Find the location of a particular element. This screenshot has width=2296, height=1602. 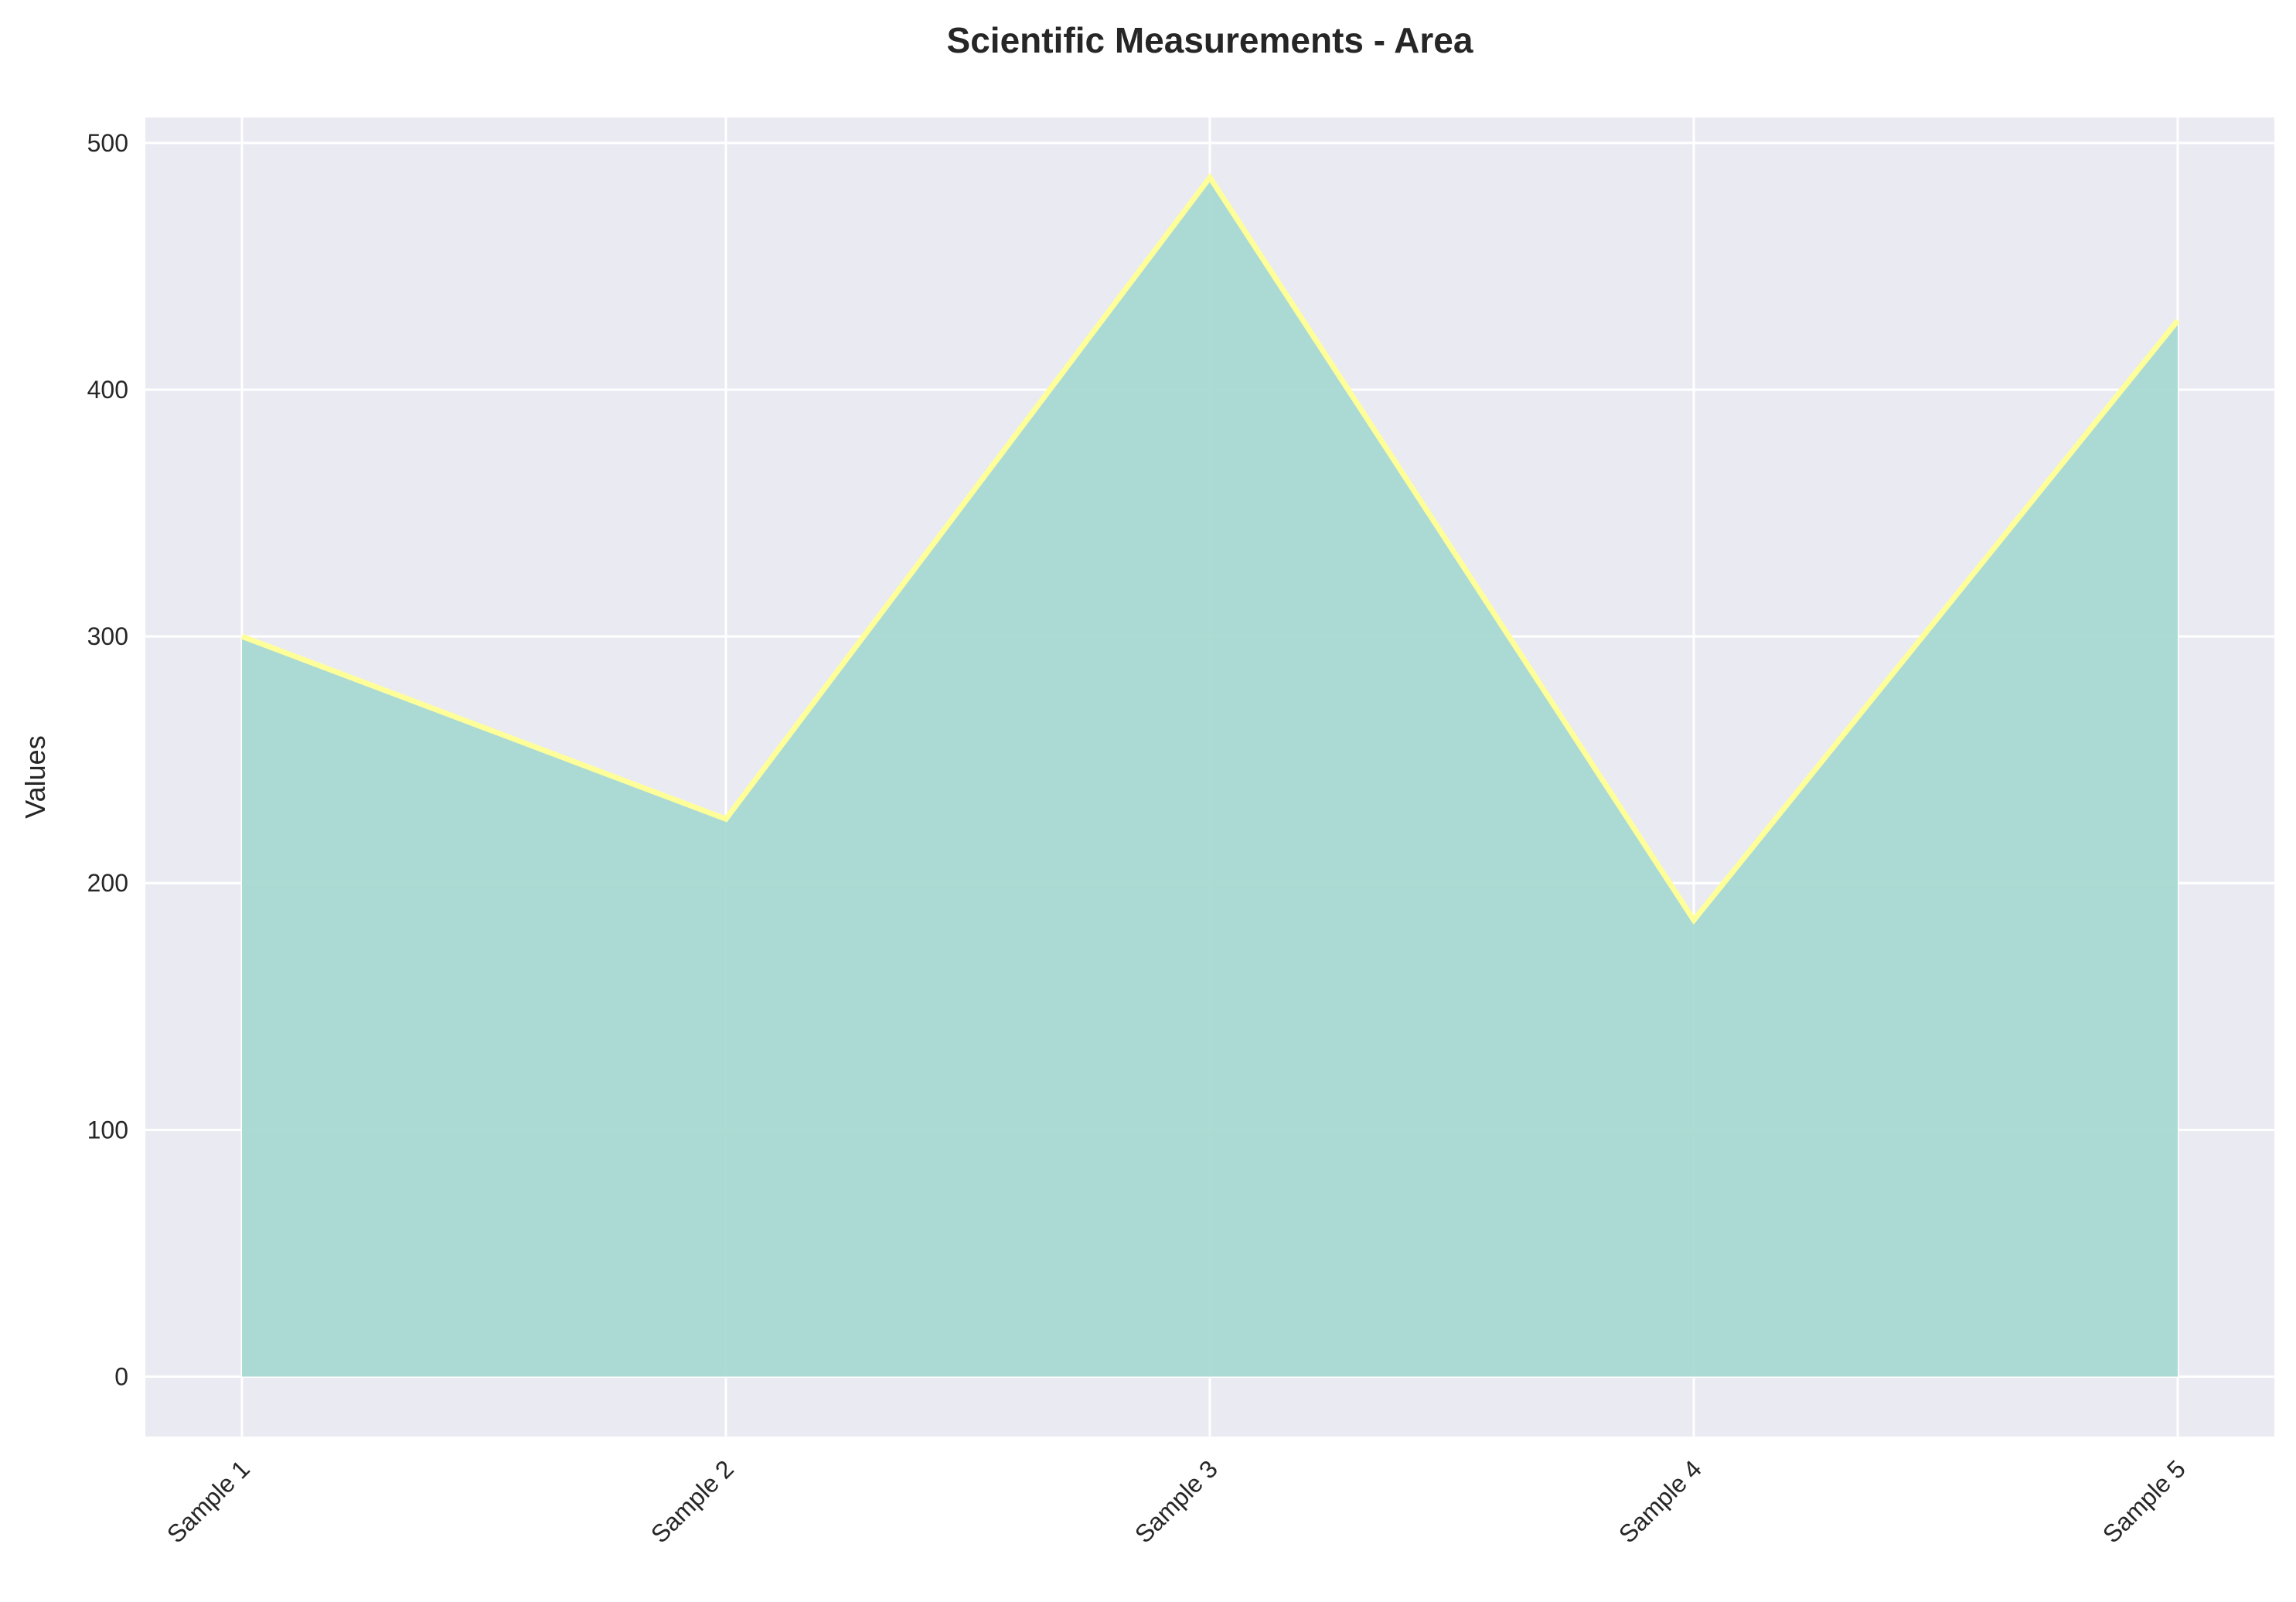

y-tick-label: 400 is located at coordinates (107, 390).